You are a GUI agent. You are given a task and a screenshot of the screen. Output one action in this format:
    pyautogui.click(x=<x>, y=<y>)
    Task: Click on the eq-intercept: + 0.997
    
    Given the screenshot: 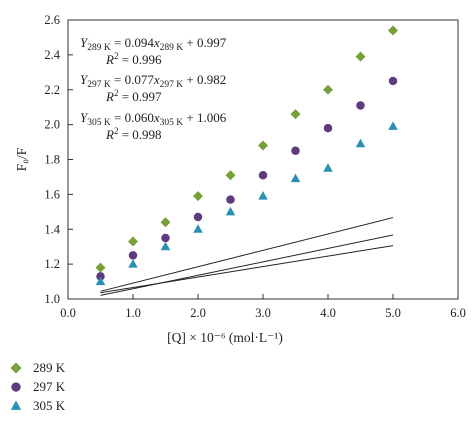 What is the action you would take?
    pyautogui.click(x=205, y=42)
    